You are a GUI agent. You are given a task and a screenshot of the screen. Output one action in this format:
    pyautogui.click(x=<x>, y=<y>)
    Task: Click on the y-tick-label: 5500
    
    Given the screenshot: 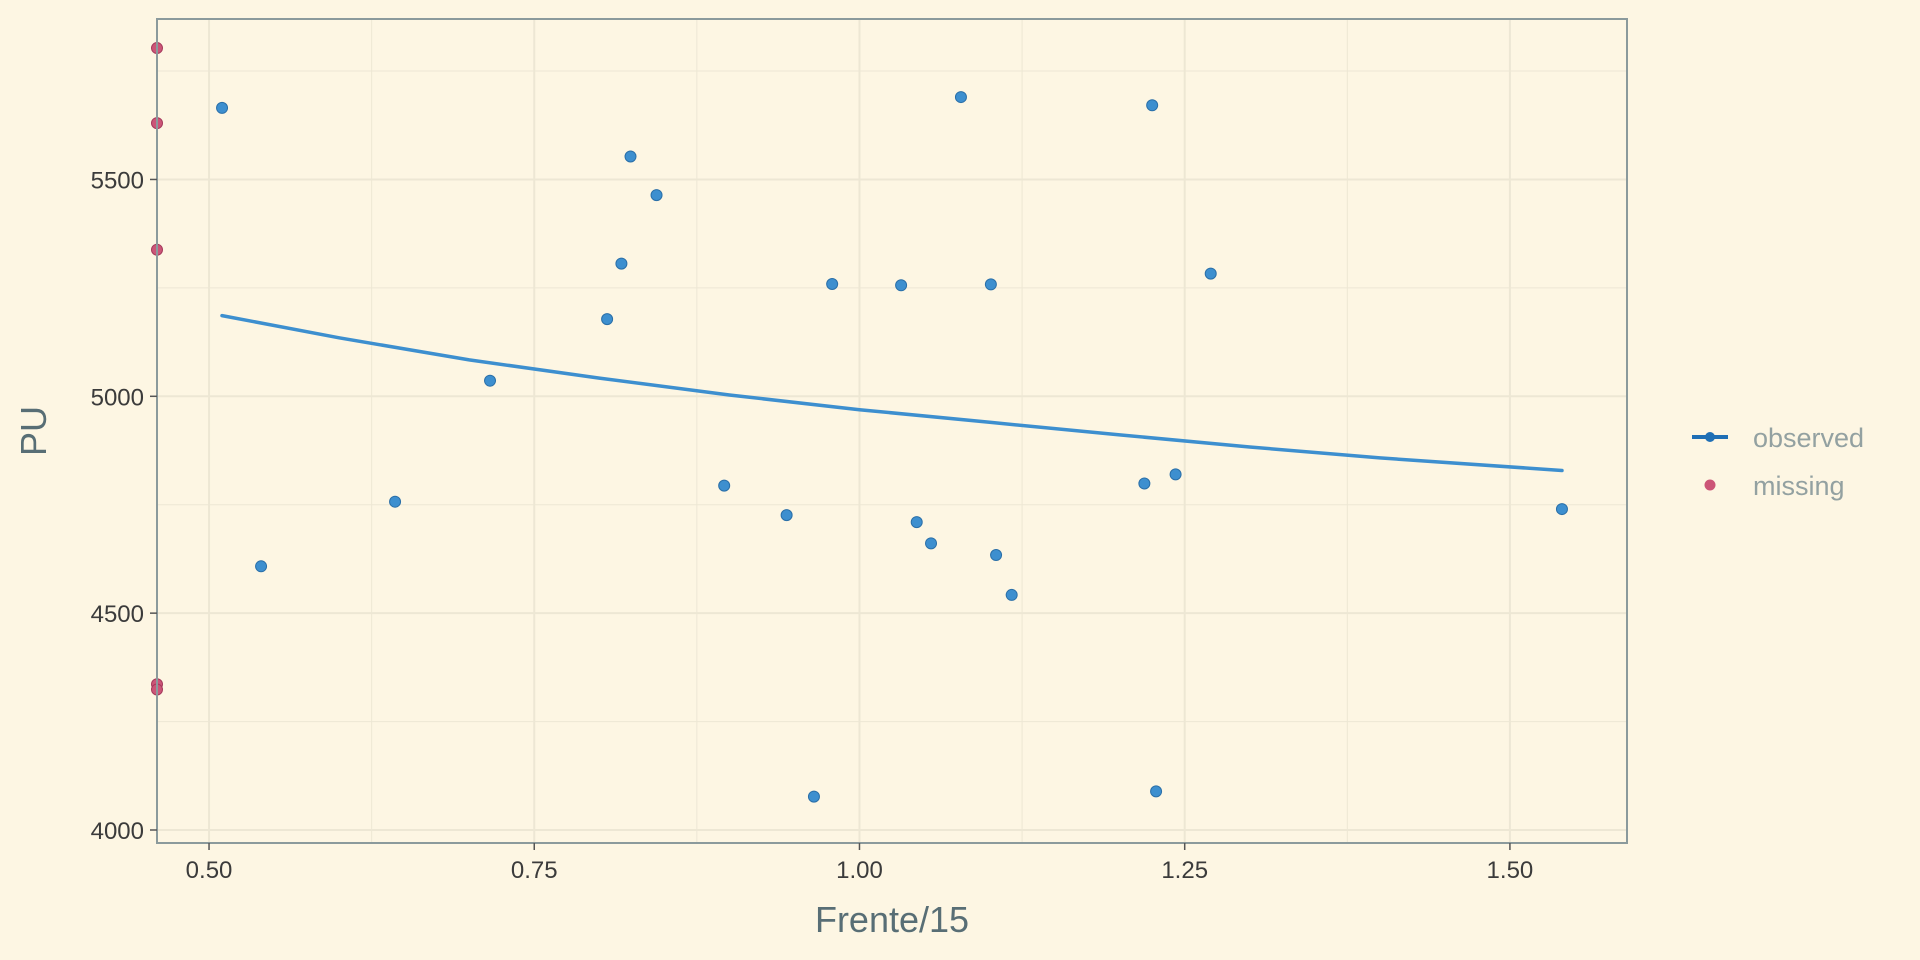 What is the action you would take?
    pyautogui.click(x=117, y=180)
    